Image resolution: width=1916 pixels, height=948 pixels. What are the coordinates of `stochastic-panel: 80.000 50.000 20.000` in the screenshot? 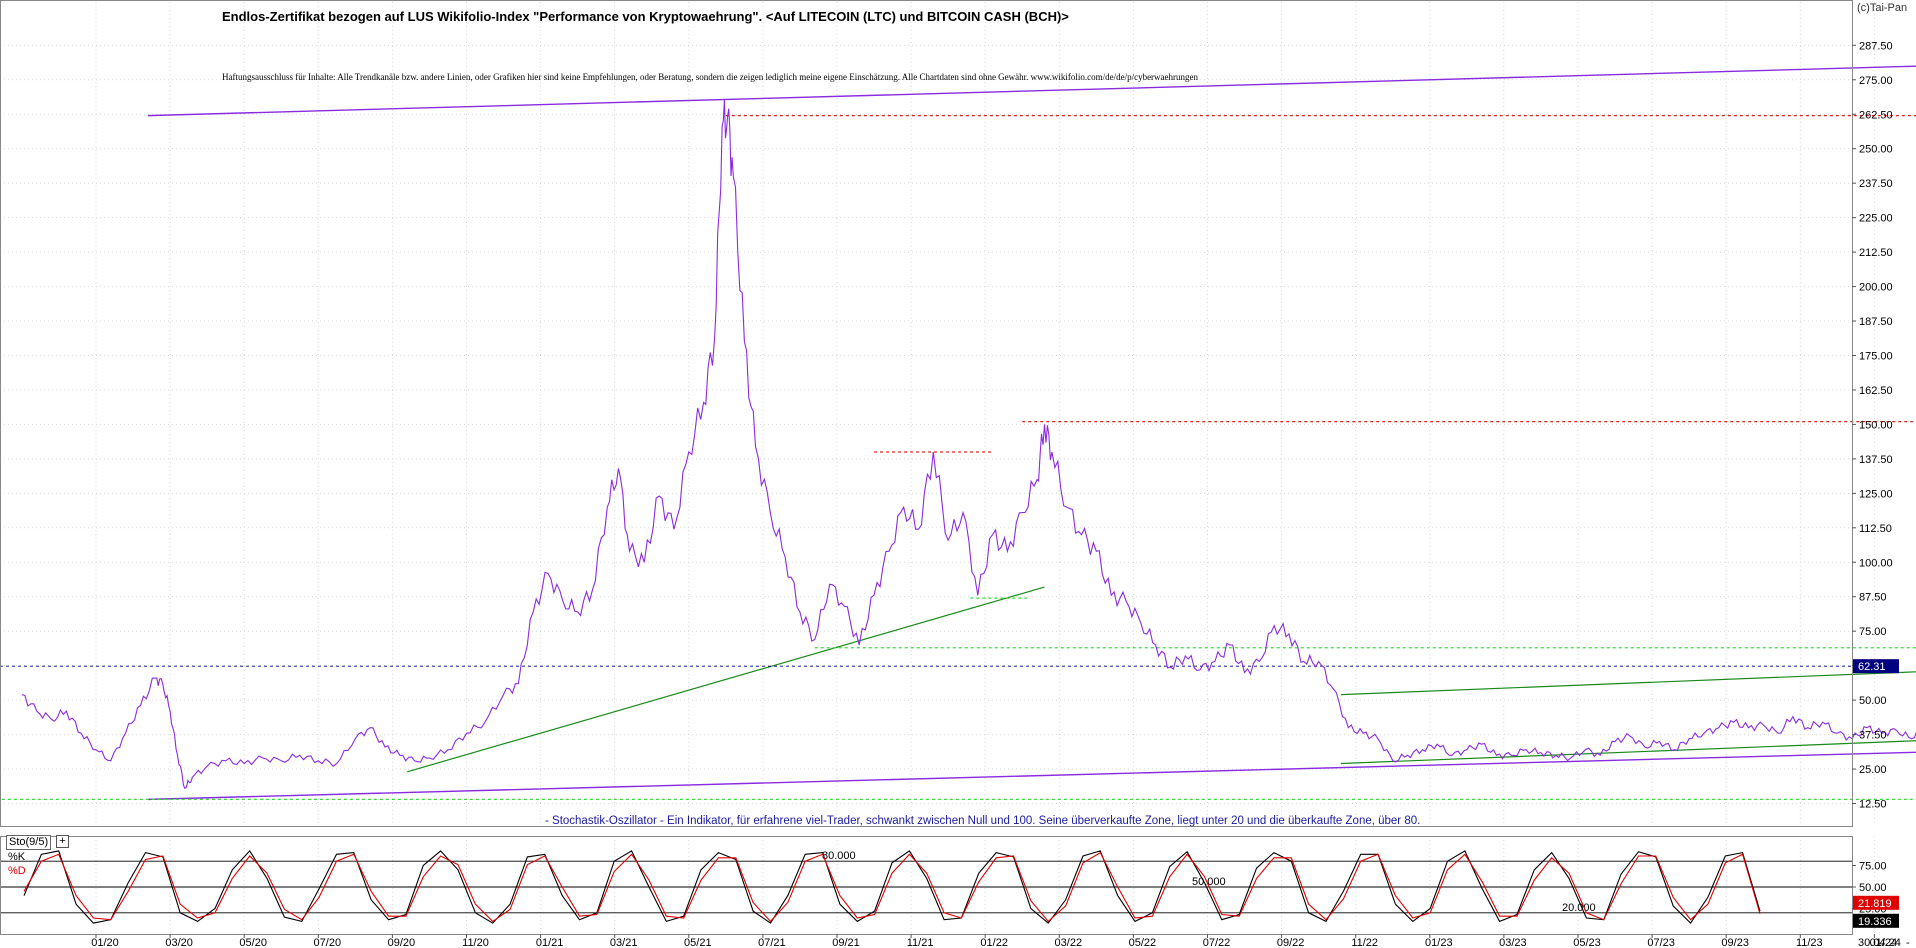 It's located at (926, 886).